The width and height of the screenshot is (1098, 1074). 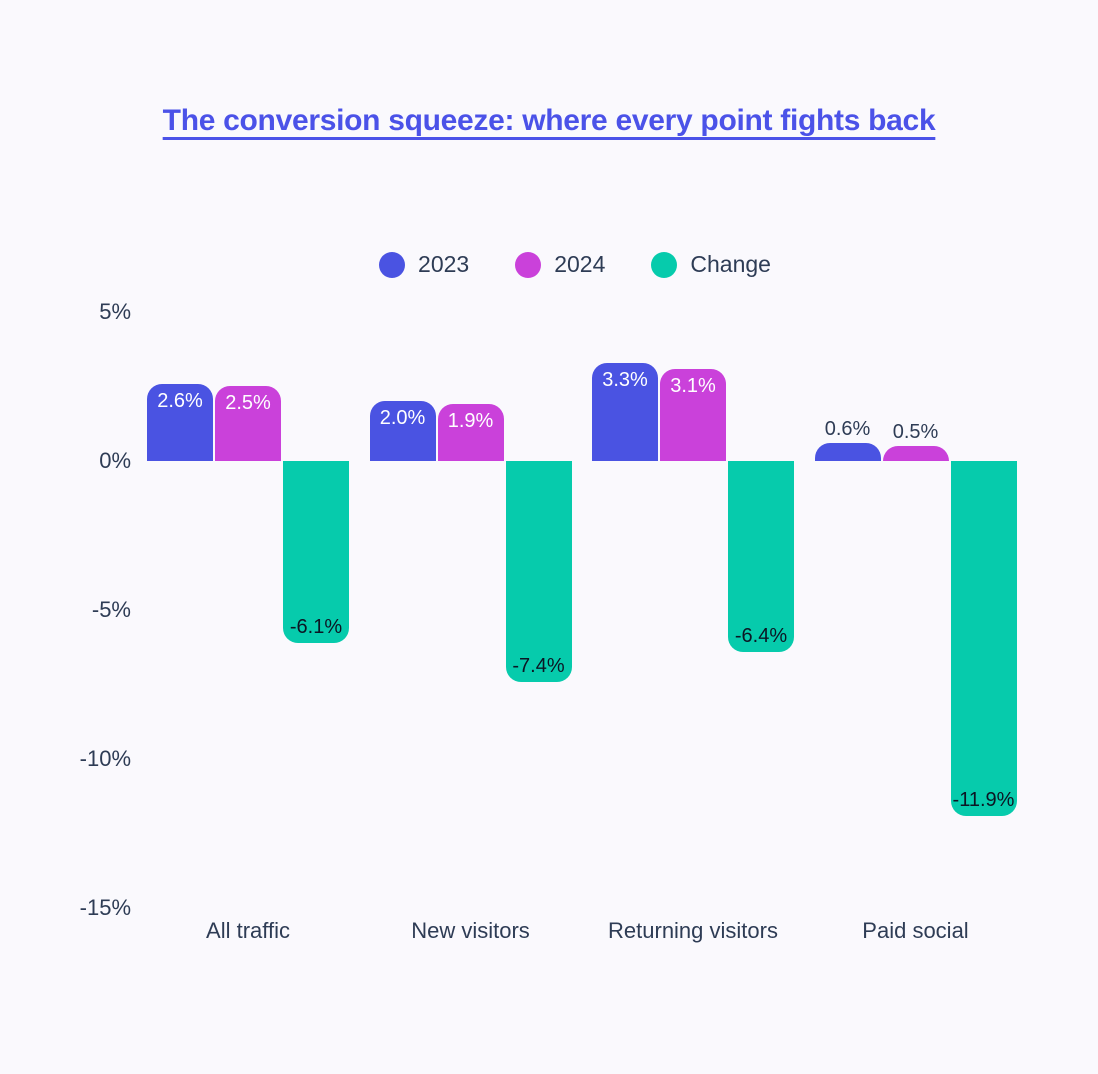 What do you see at coordinates (402, 431) in the screenshot?
I see `bar-2023-new-visitors: 2.0%` at bounding box center [402, 431].